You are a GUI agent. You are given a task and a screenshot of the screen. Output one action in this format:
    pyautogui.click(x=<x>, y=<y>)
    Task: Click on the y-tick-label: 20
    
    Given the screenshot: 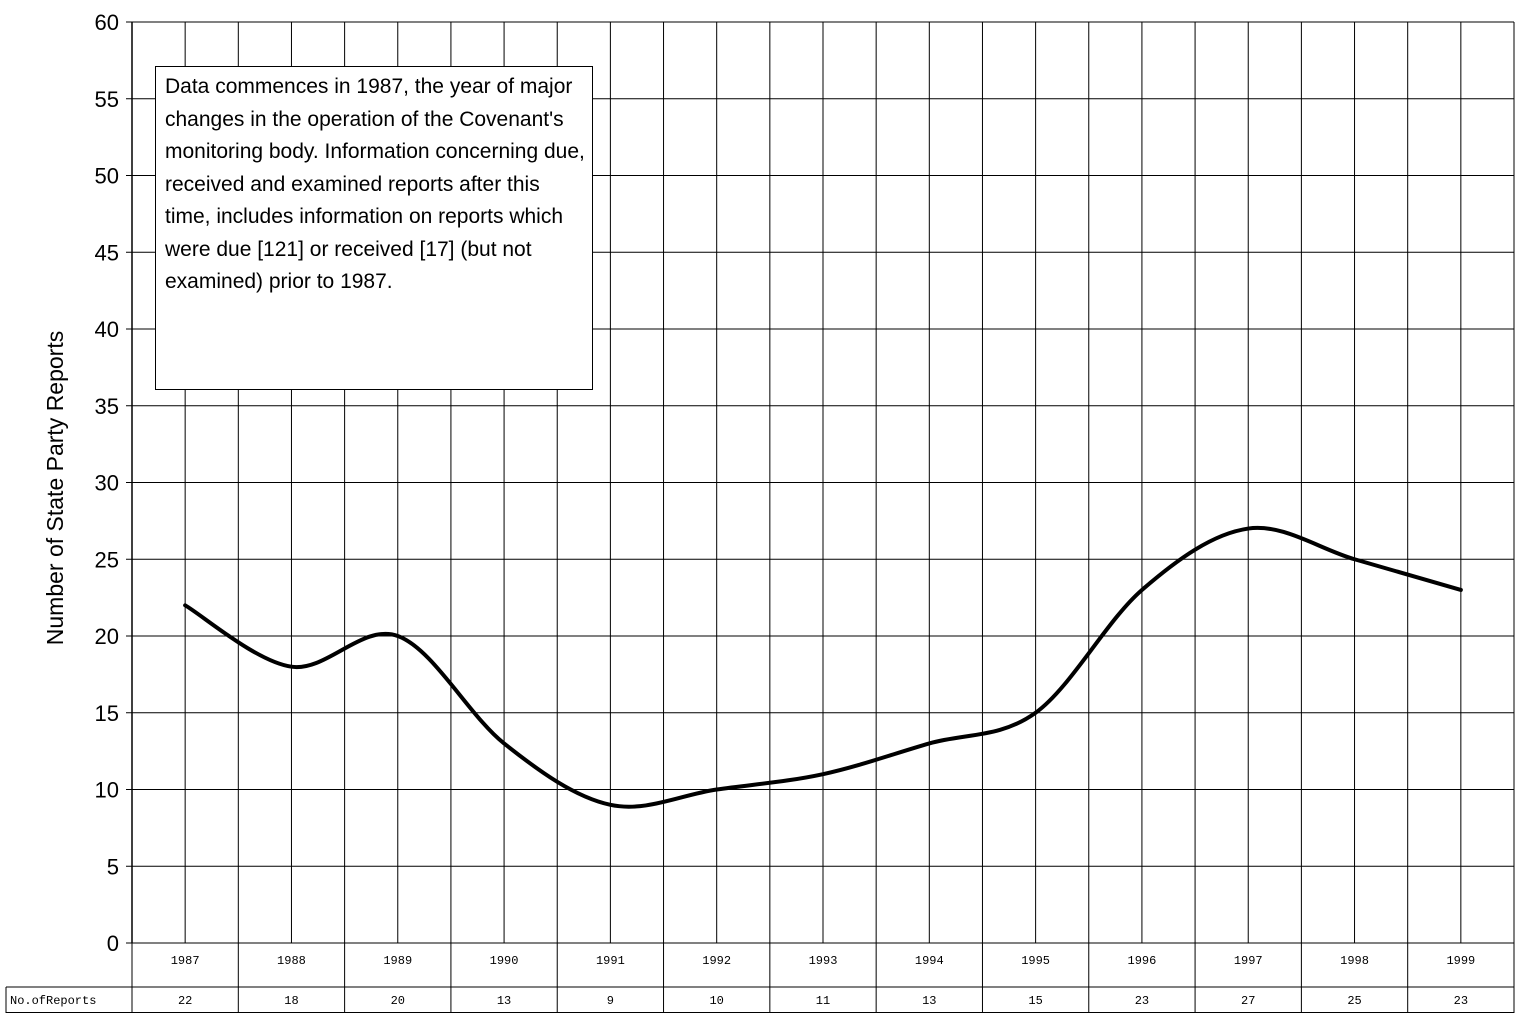 What is the action you would take?
    pyautogui.click(x=107, y=636)
    